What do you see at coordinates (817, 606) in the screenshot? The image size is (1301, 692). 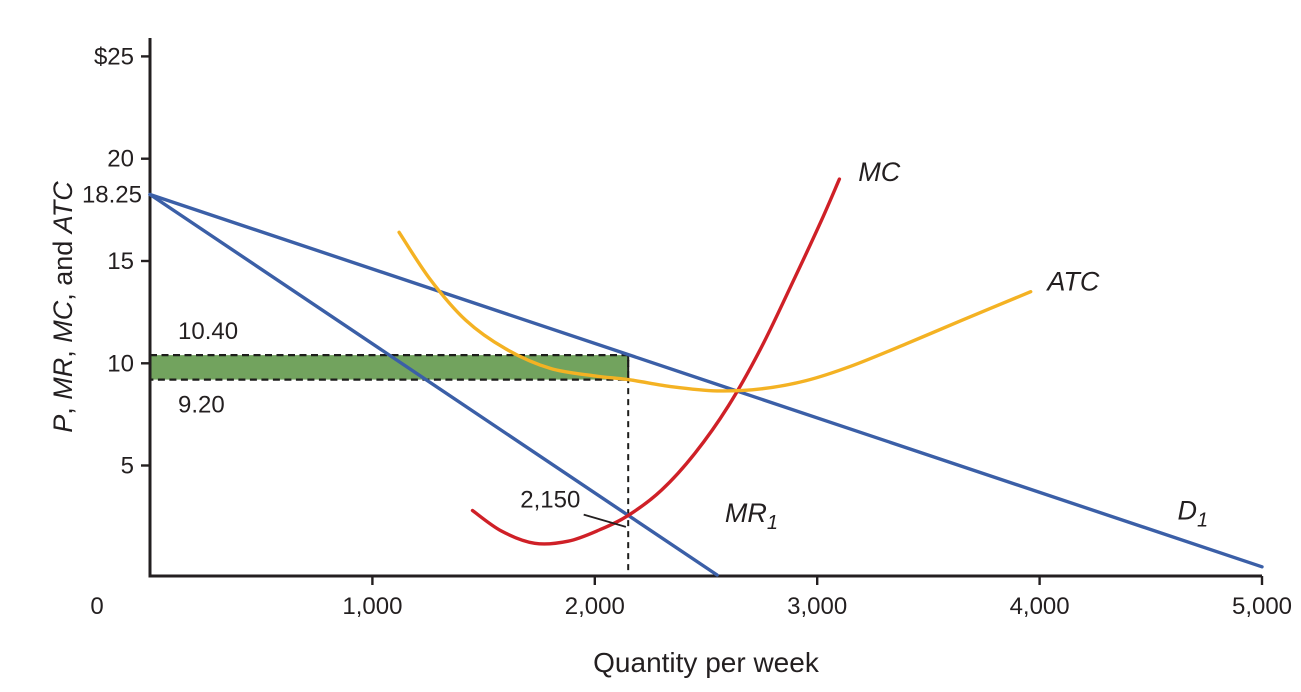 I see `x-tick-label: 3,000` at bounding box center [817, 606].